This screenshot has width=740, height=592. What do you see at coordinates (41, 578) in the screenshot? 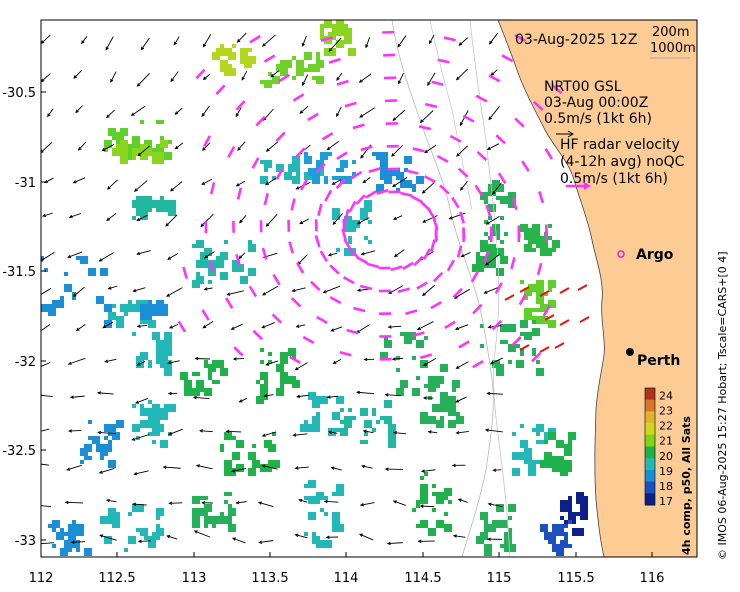
I see `lon-tick-label: 112` at bounding box center [41, 578].